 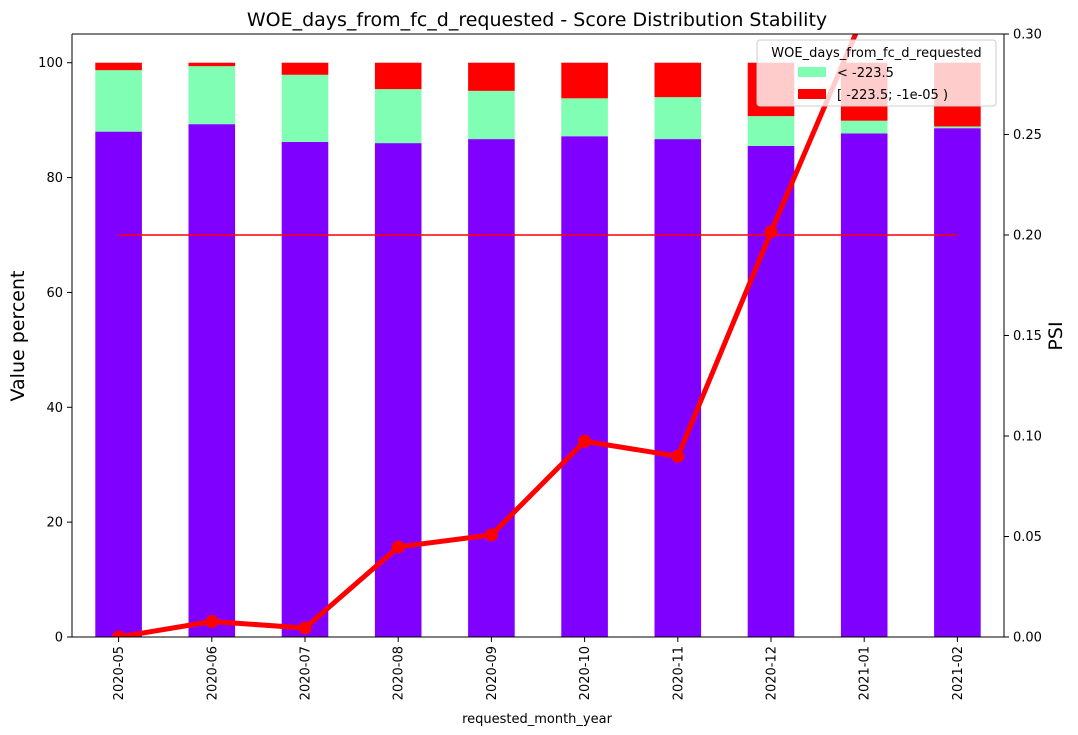 I want to click on y2-tick-label: 0.25, so click(x=1027, y=135).